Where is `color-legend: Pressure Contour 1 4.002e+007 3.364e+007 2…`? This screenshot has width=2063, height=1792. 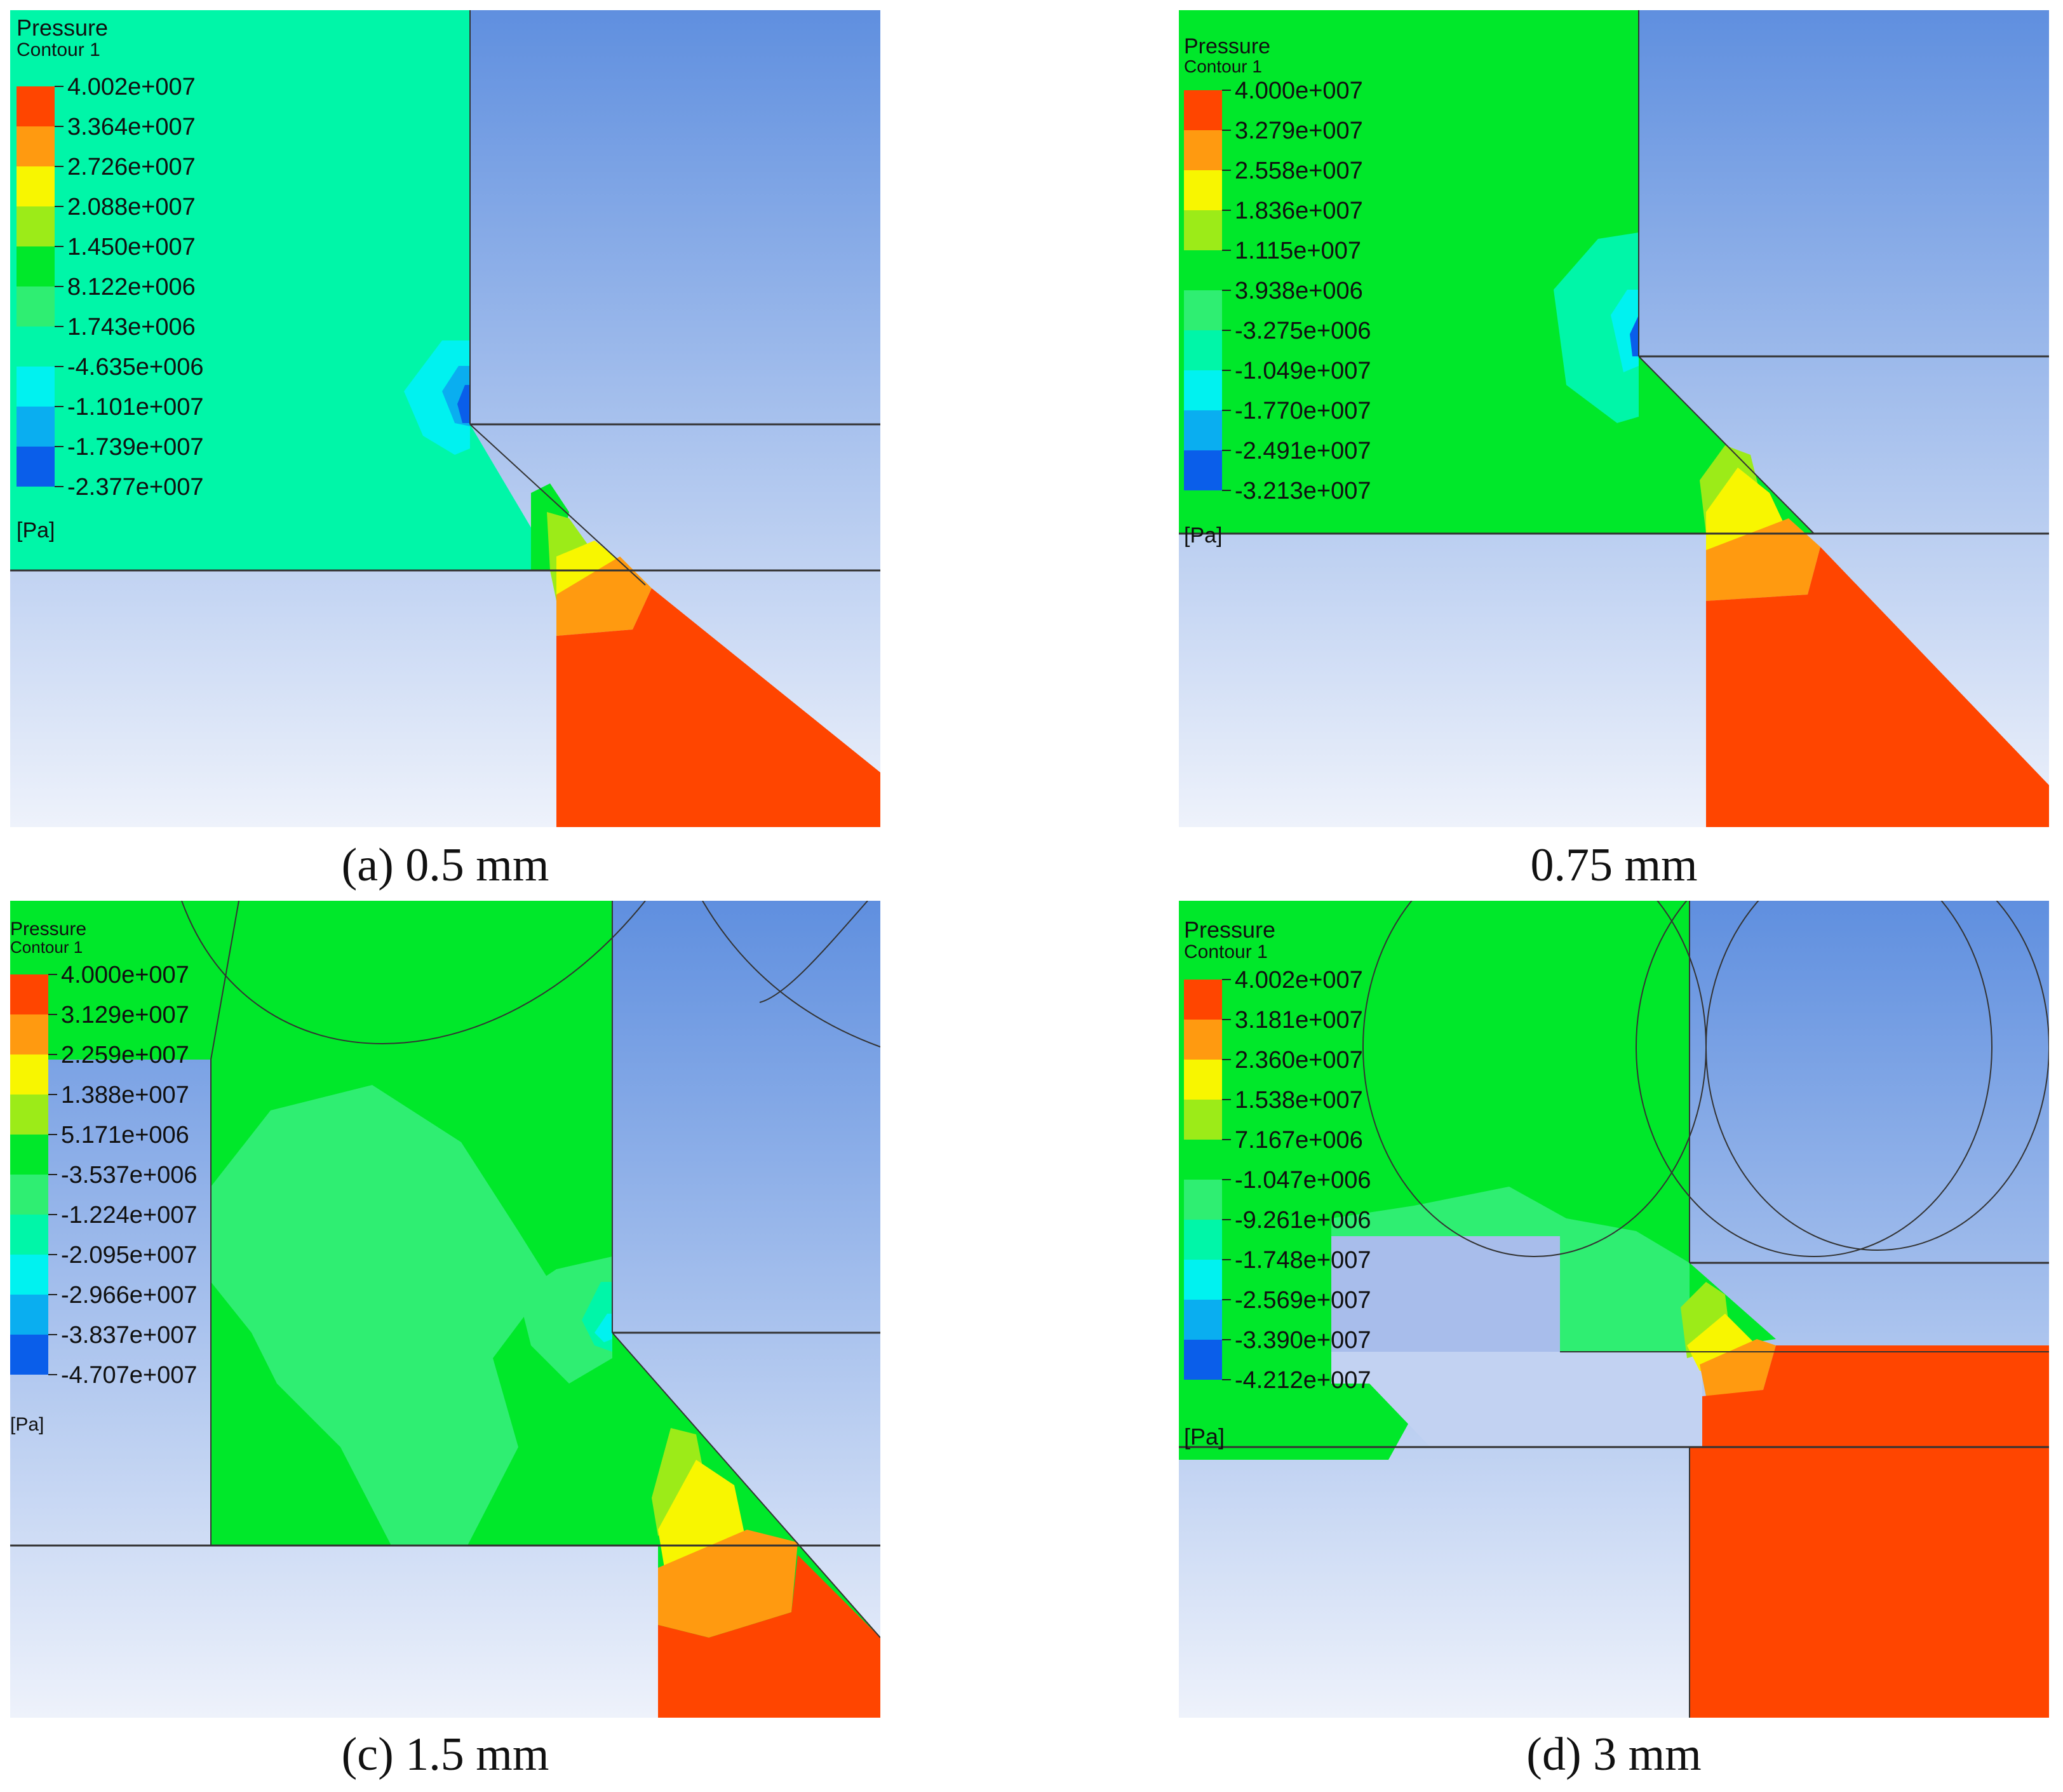 color-legend: Pressure Contour 1 4.002e+007 3.364e+007 2… is located at coordinates (110, 278).